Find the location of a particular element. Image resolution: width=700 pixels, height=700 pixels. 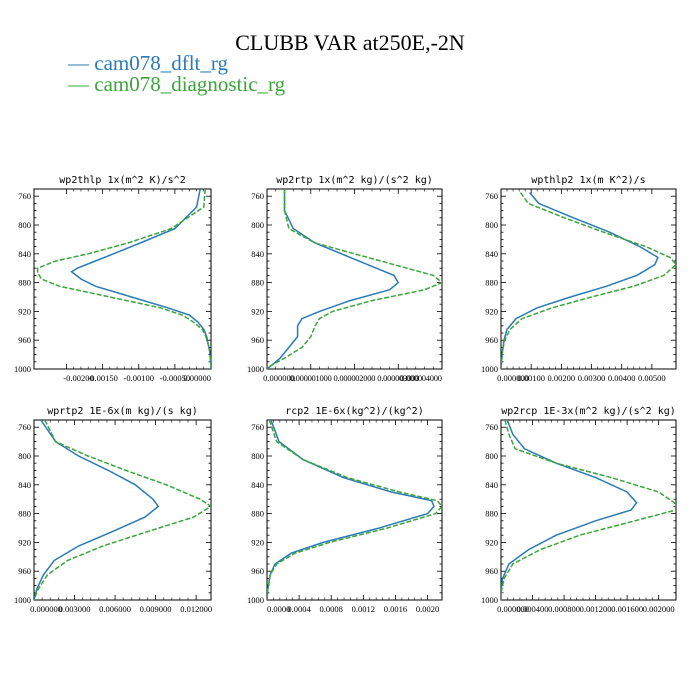

panel-title: wp2thlp 1x(m^2 K)/s^2 is located at coordinates (122, 180).